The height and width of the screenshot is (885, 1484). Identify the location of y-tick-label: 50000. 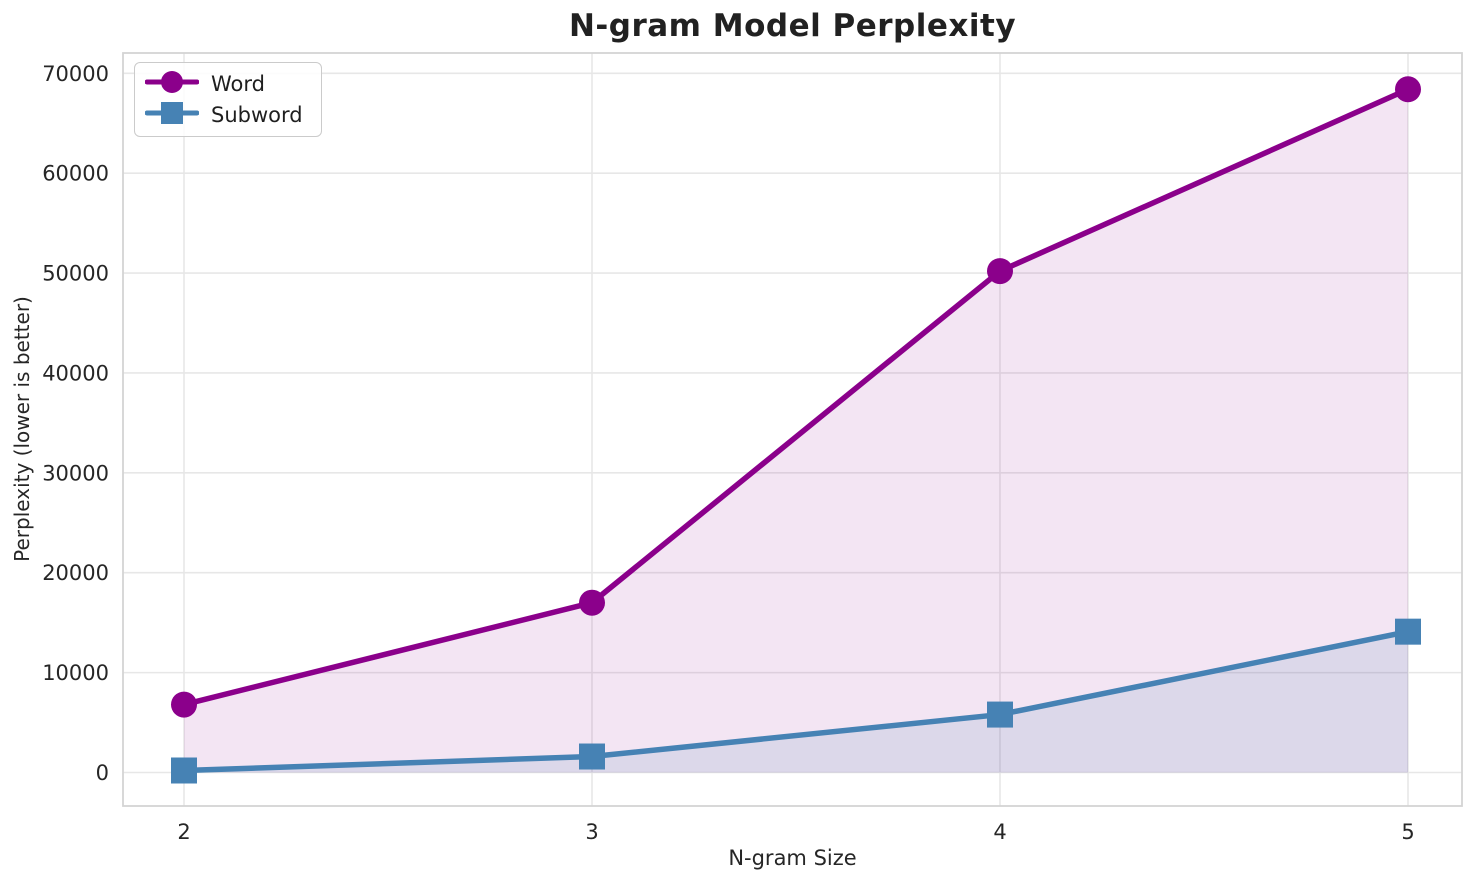
(75, 274).